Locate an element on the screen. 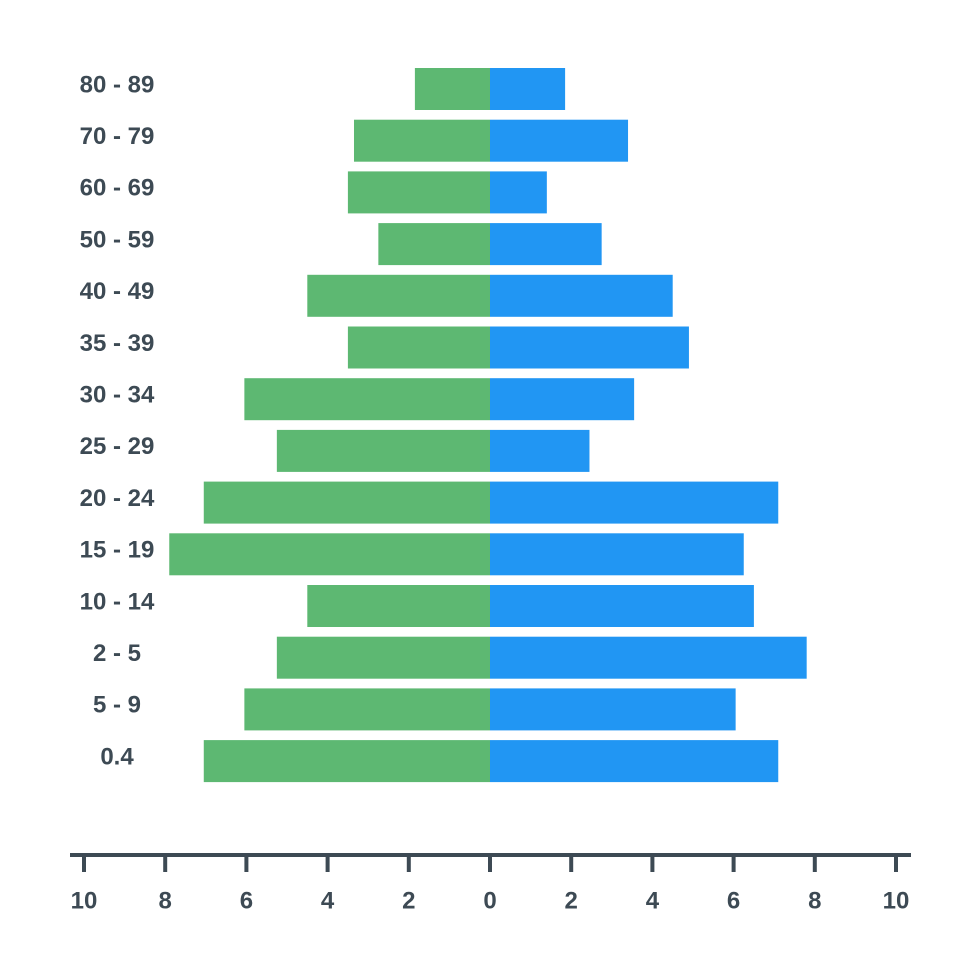 The width and height of the screenshot is (980, 980). category-label: 35 - 39 is located at coordinates (117, 343).